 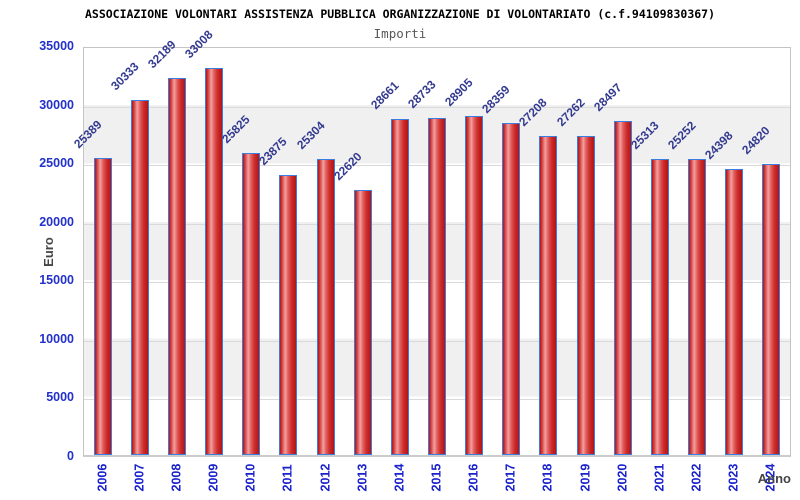 I want to click on bar-group: 28497 2020, so click(x=616, y=270).